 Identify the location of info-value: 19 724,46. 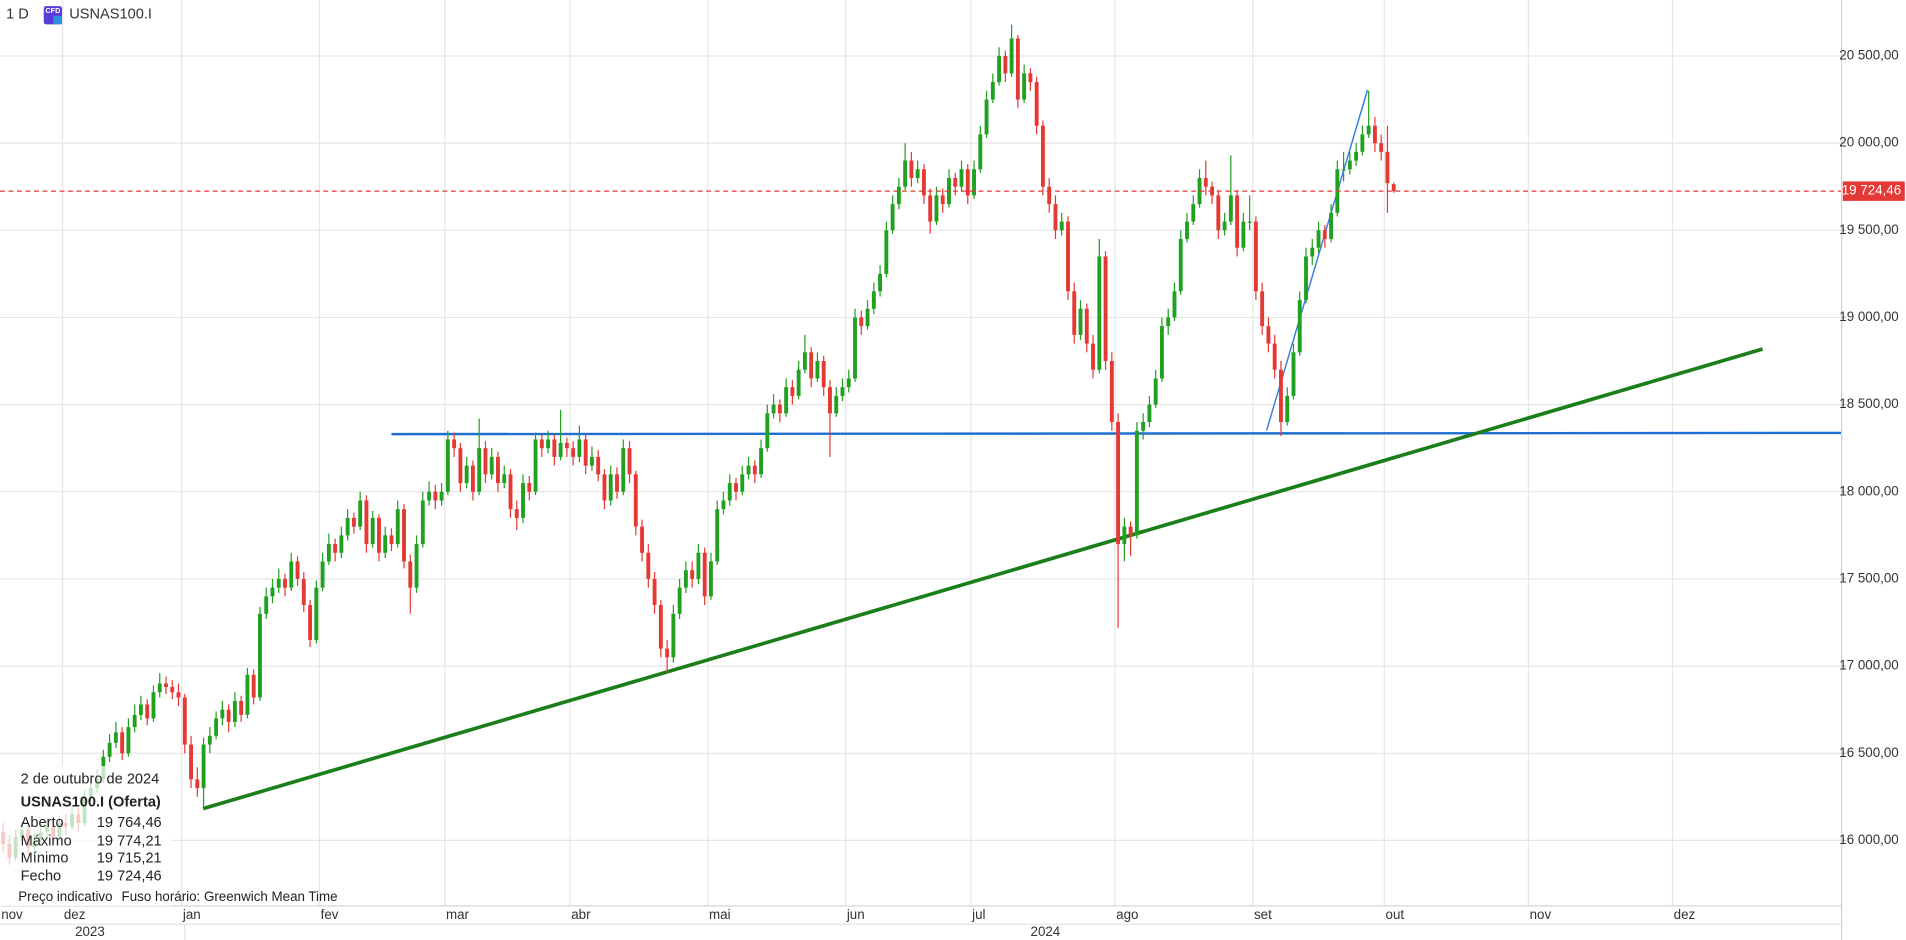
(129, 877).